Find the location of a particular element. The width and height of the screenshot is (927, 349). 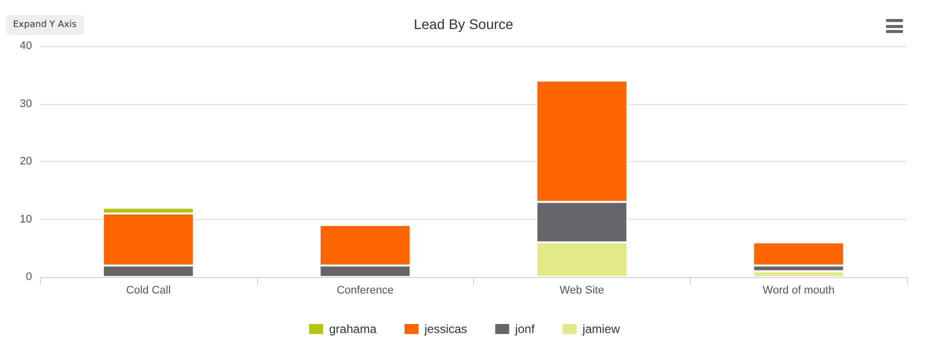

y-tick-label: 20 is located at coordinates (26, 162).